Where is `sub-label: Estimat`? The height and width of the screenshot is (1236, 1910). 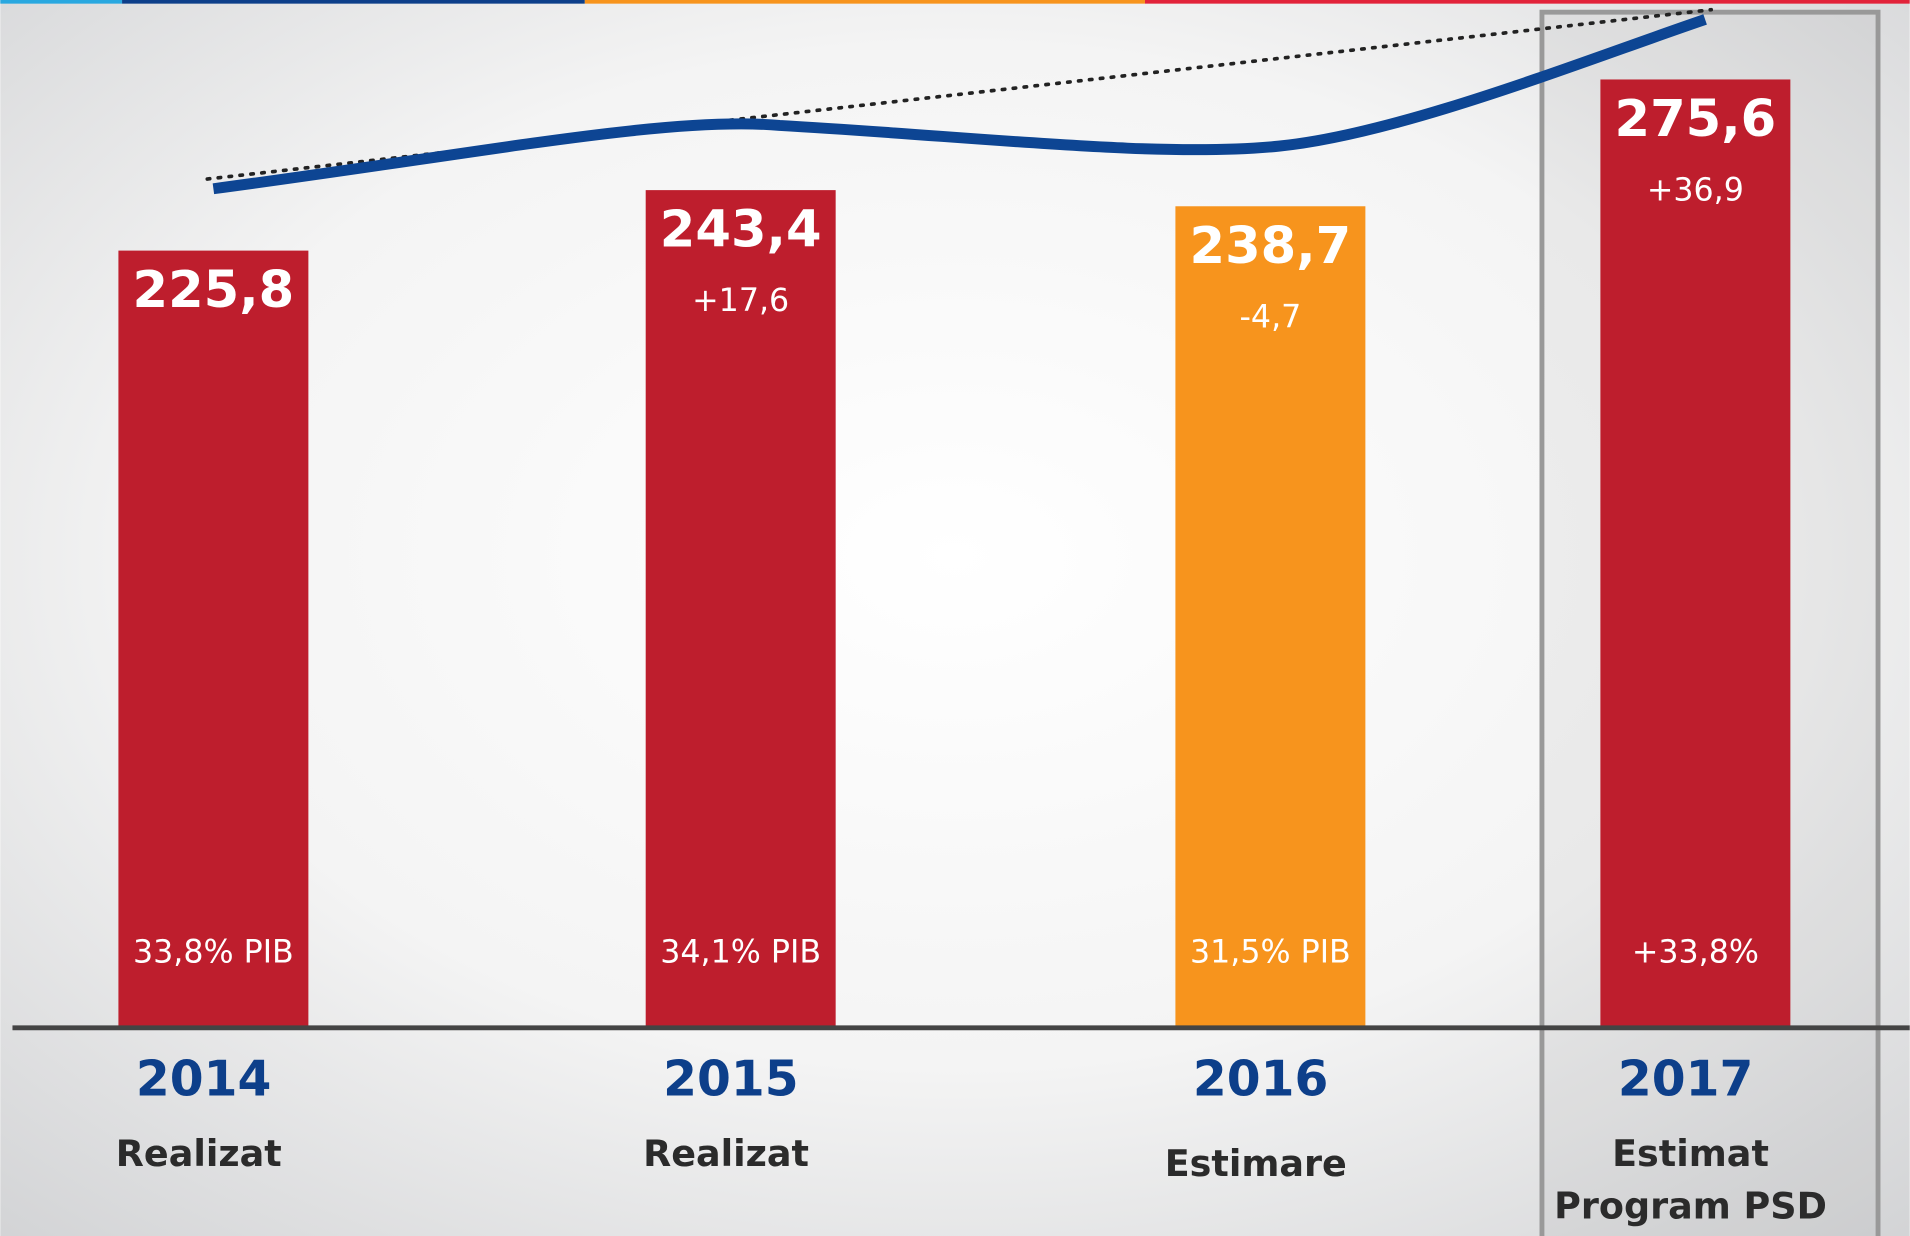 sub-label: Estimat is located at coordinates (1690, 1153).